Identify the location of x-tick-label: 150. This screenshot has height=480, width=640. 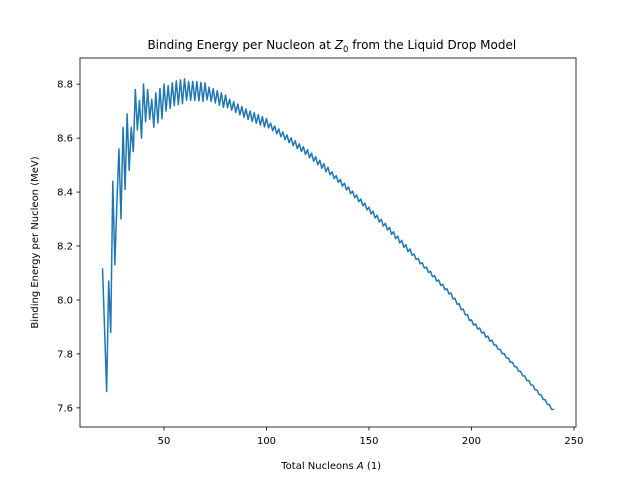
(368, 441).